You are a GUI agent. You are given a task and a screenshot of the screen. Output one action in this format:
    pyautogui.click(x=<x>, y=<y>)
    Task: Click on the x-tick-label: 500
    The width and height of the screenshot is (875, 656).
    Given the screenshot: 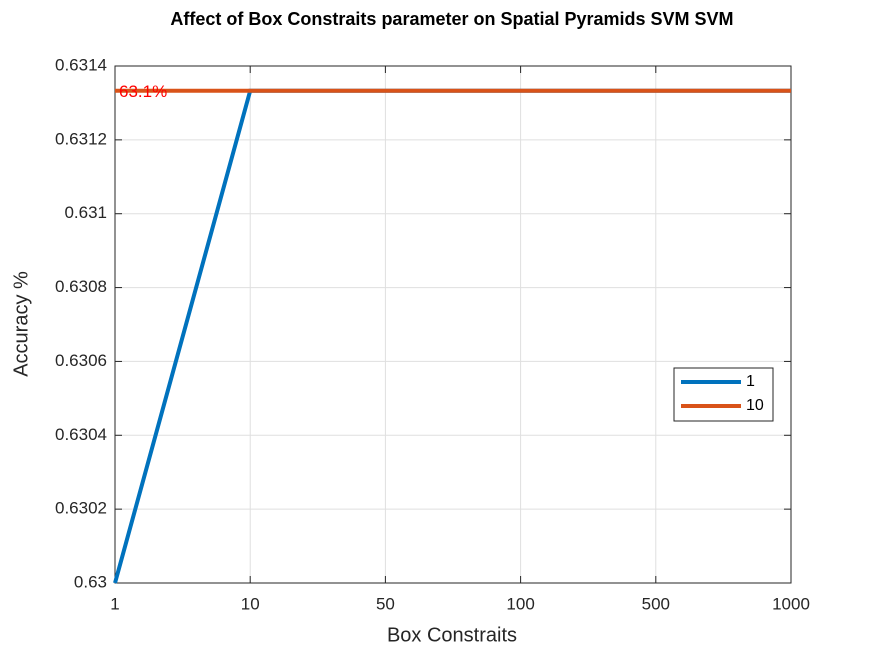 What is the action you would take?
    pyautogui.click(x=656, y=603)
    